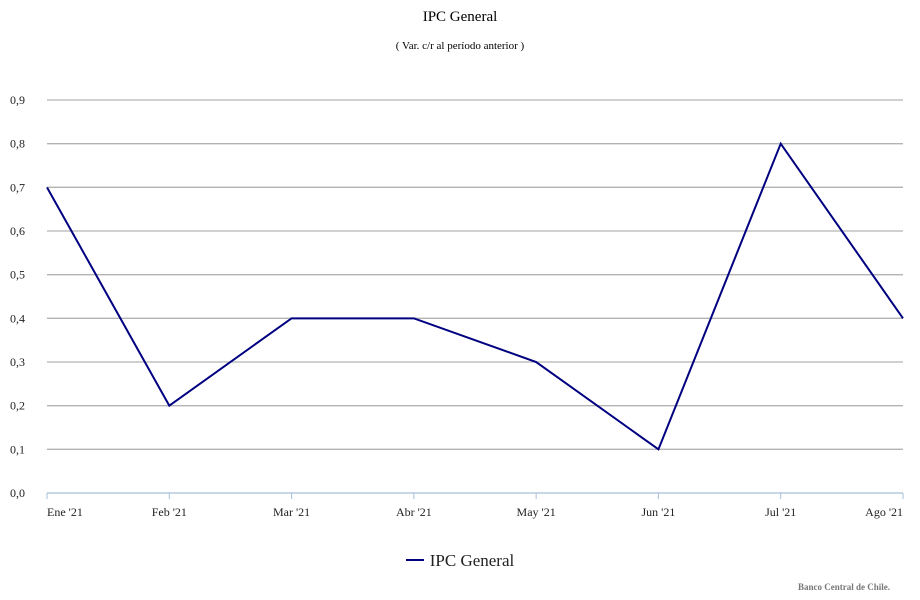  What do you see at coordinates (65, 512) in the screenshot?
I see `x-tick-label: Ene '21` at bounding box center [65, 512].